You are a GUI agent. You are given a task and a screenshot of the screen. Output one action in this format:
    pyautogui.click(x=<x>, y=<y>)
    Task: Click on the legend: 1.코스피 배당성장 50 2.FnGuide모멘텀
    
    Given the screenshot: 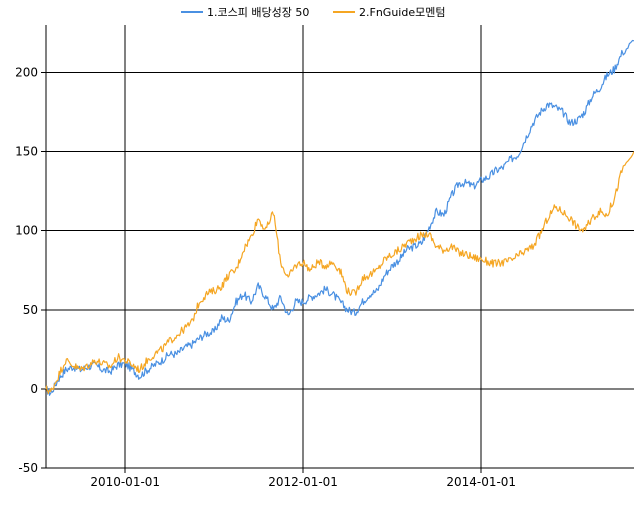 What is the action you would take?
    pyautogui.click(x=313, y=12)
    